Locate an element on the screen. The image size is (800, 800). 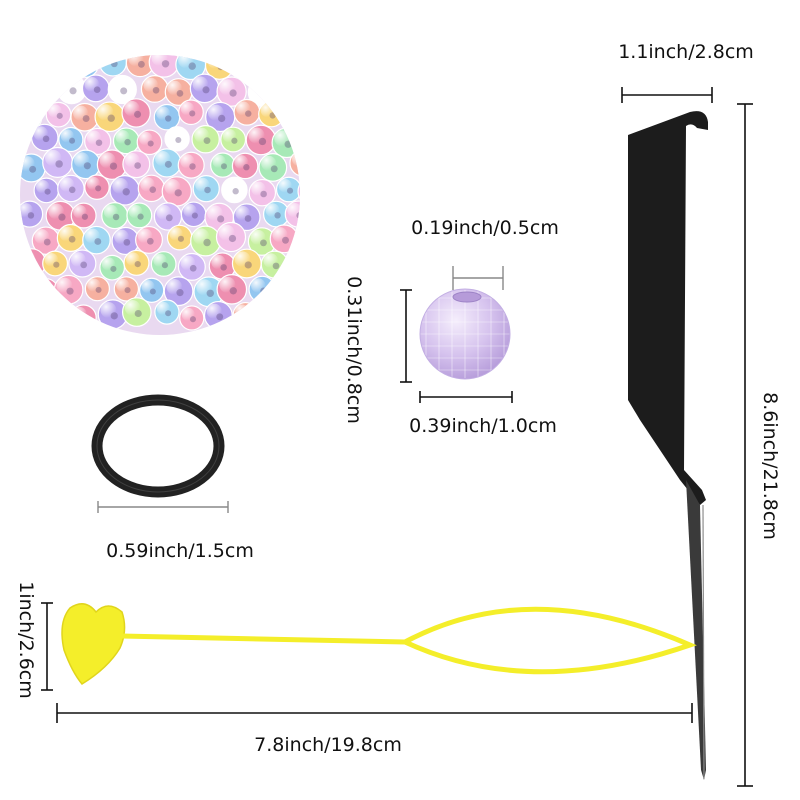
comb-length-dimension: 8.6inch/21.8cm is located at coordinates (759, 445).